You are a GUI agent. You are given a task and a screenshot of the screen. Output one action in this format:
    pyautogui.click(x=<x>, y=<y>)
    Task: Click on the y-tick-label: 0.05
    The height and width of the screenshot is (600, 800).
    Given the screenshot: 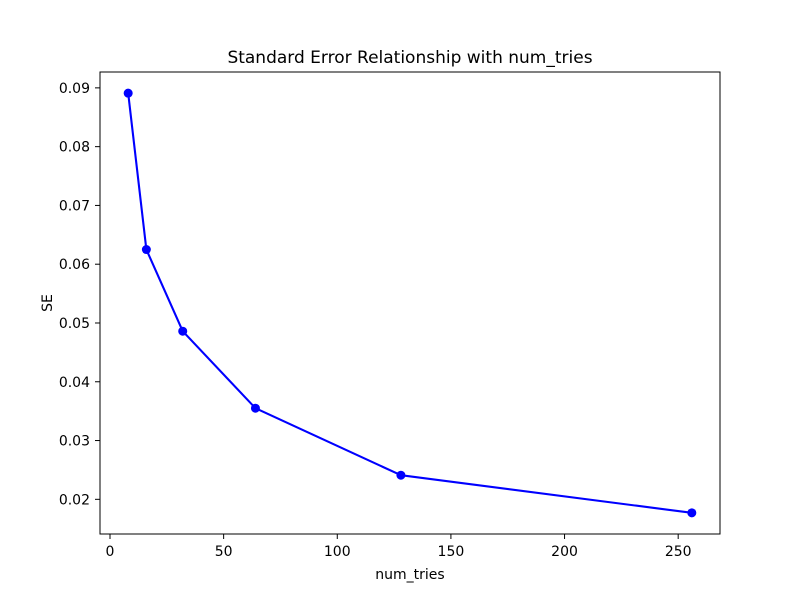 What is the action you would take?
    pyautogui.click(x=74, y=324)
    